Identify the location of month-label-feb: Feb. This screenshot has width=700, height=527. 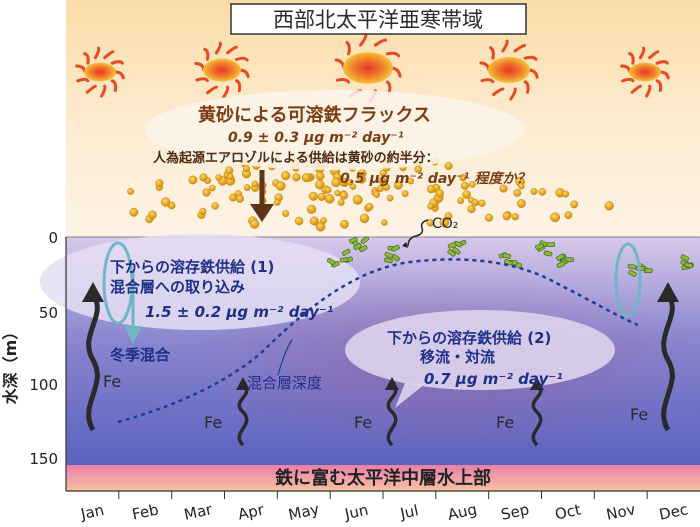
(145, 511).